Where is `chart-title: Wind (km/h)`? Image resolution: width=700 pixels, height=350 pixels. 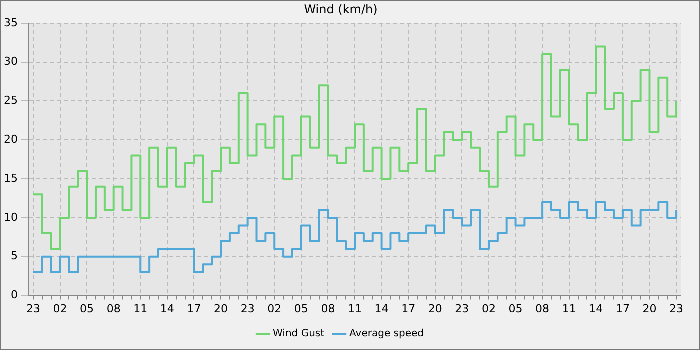 chart-title: Wind (km/h) is located at coordinates (341, 9).